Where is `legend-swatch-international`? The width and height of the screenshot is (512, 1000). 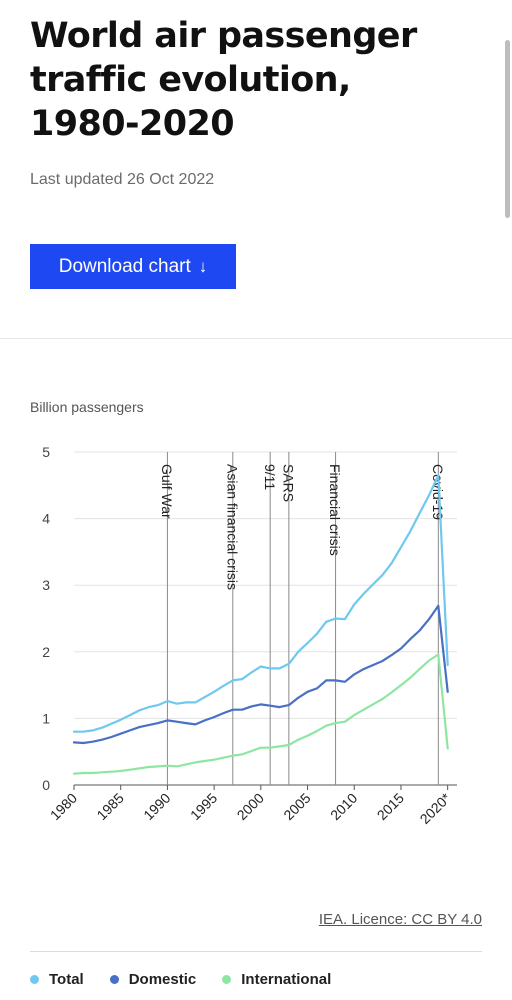
legend-swatch-international is located at coordinates (227, 979).